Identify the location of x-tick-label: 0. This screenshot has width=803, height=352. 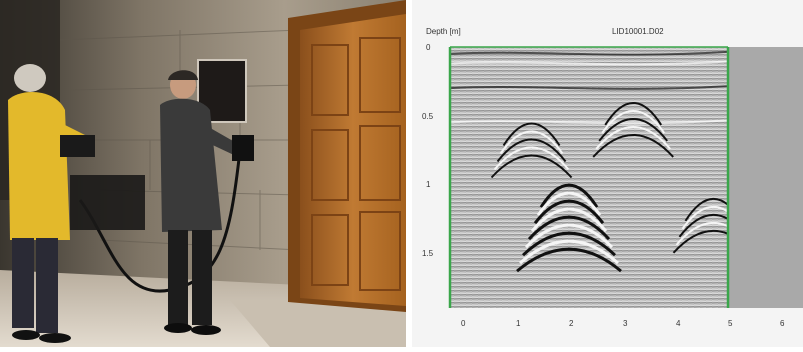
(463, 323).